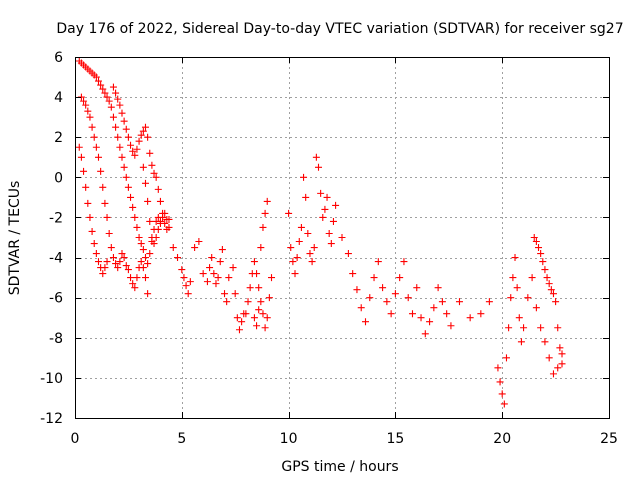 This screenshot has width=640, height=480. What do you see at coordinates (502, 439) in the screenshot?
I see `x-tick-label: 20` at bounding box center [502, 439].